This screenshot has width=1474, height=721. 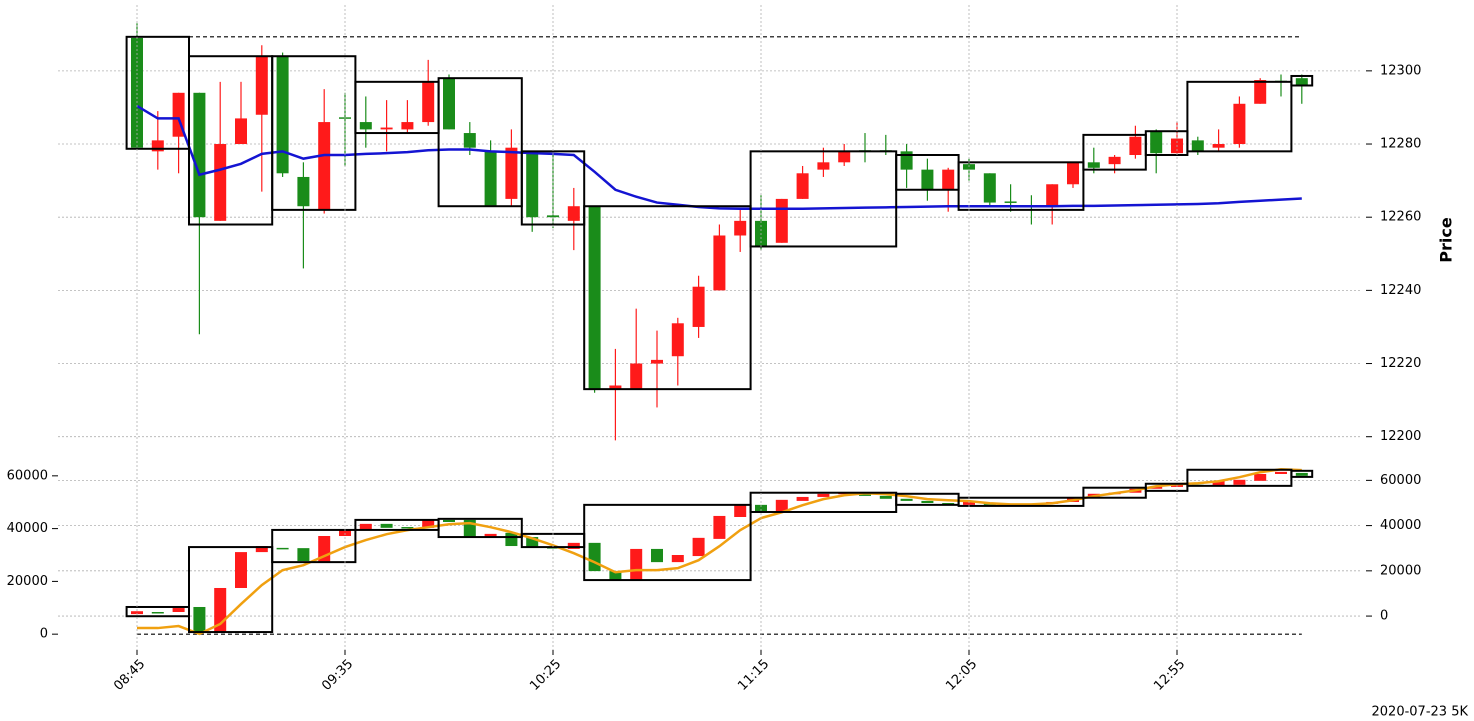 What do you see at coordinates (1169, 675) in the screenshot?
I see `x-tick-label: 12:55` at bounding box center [1169, 675].